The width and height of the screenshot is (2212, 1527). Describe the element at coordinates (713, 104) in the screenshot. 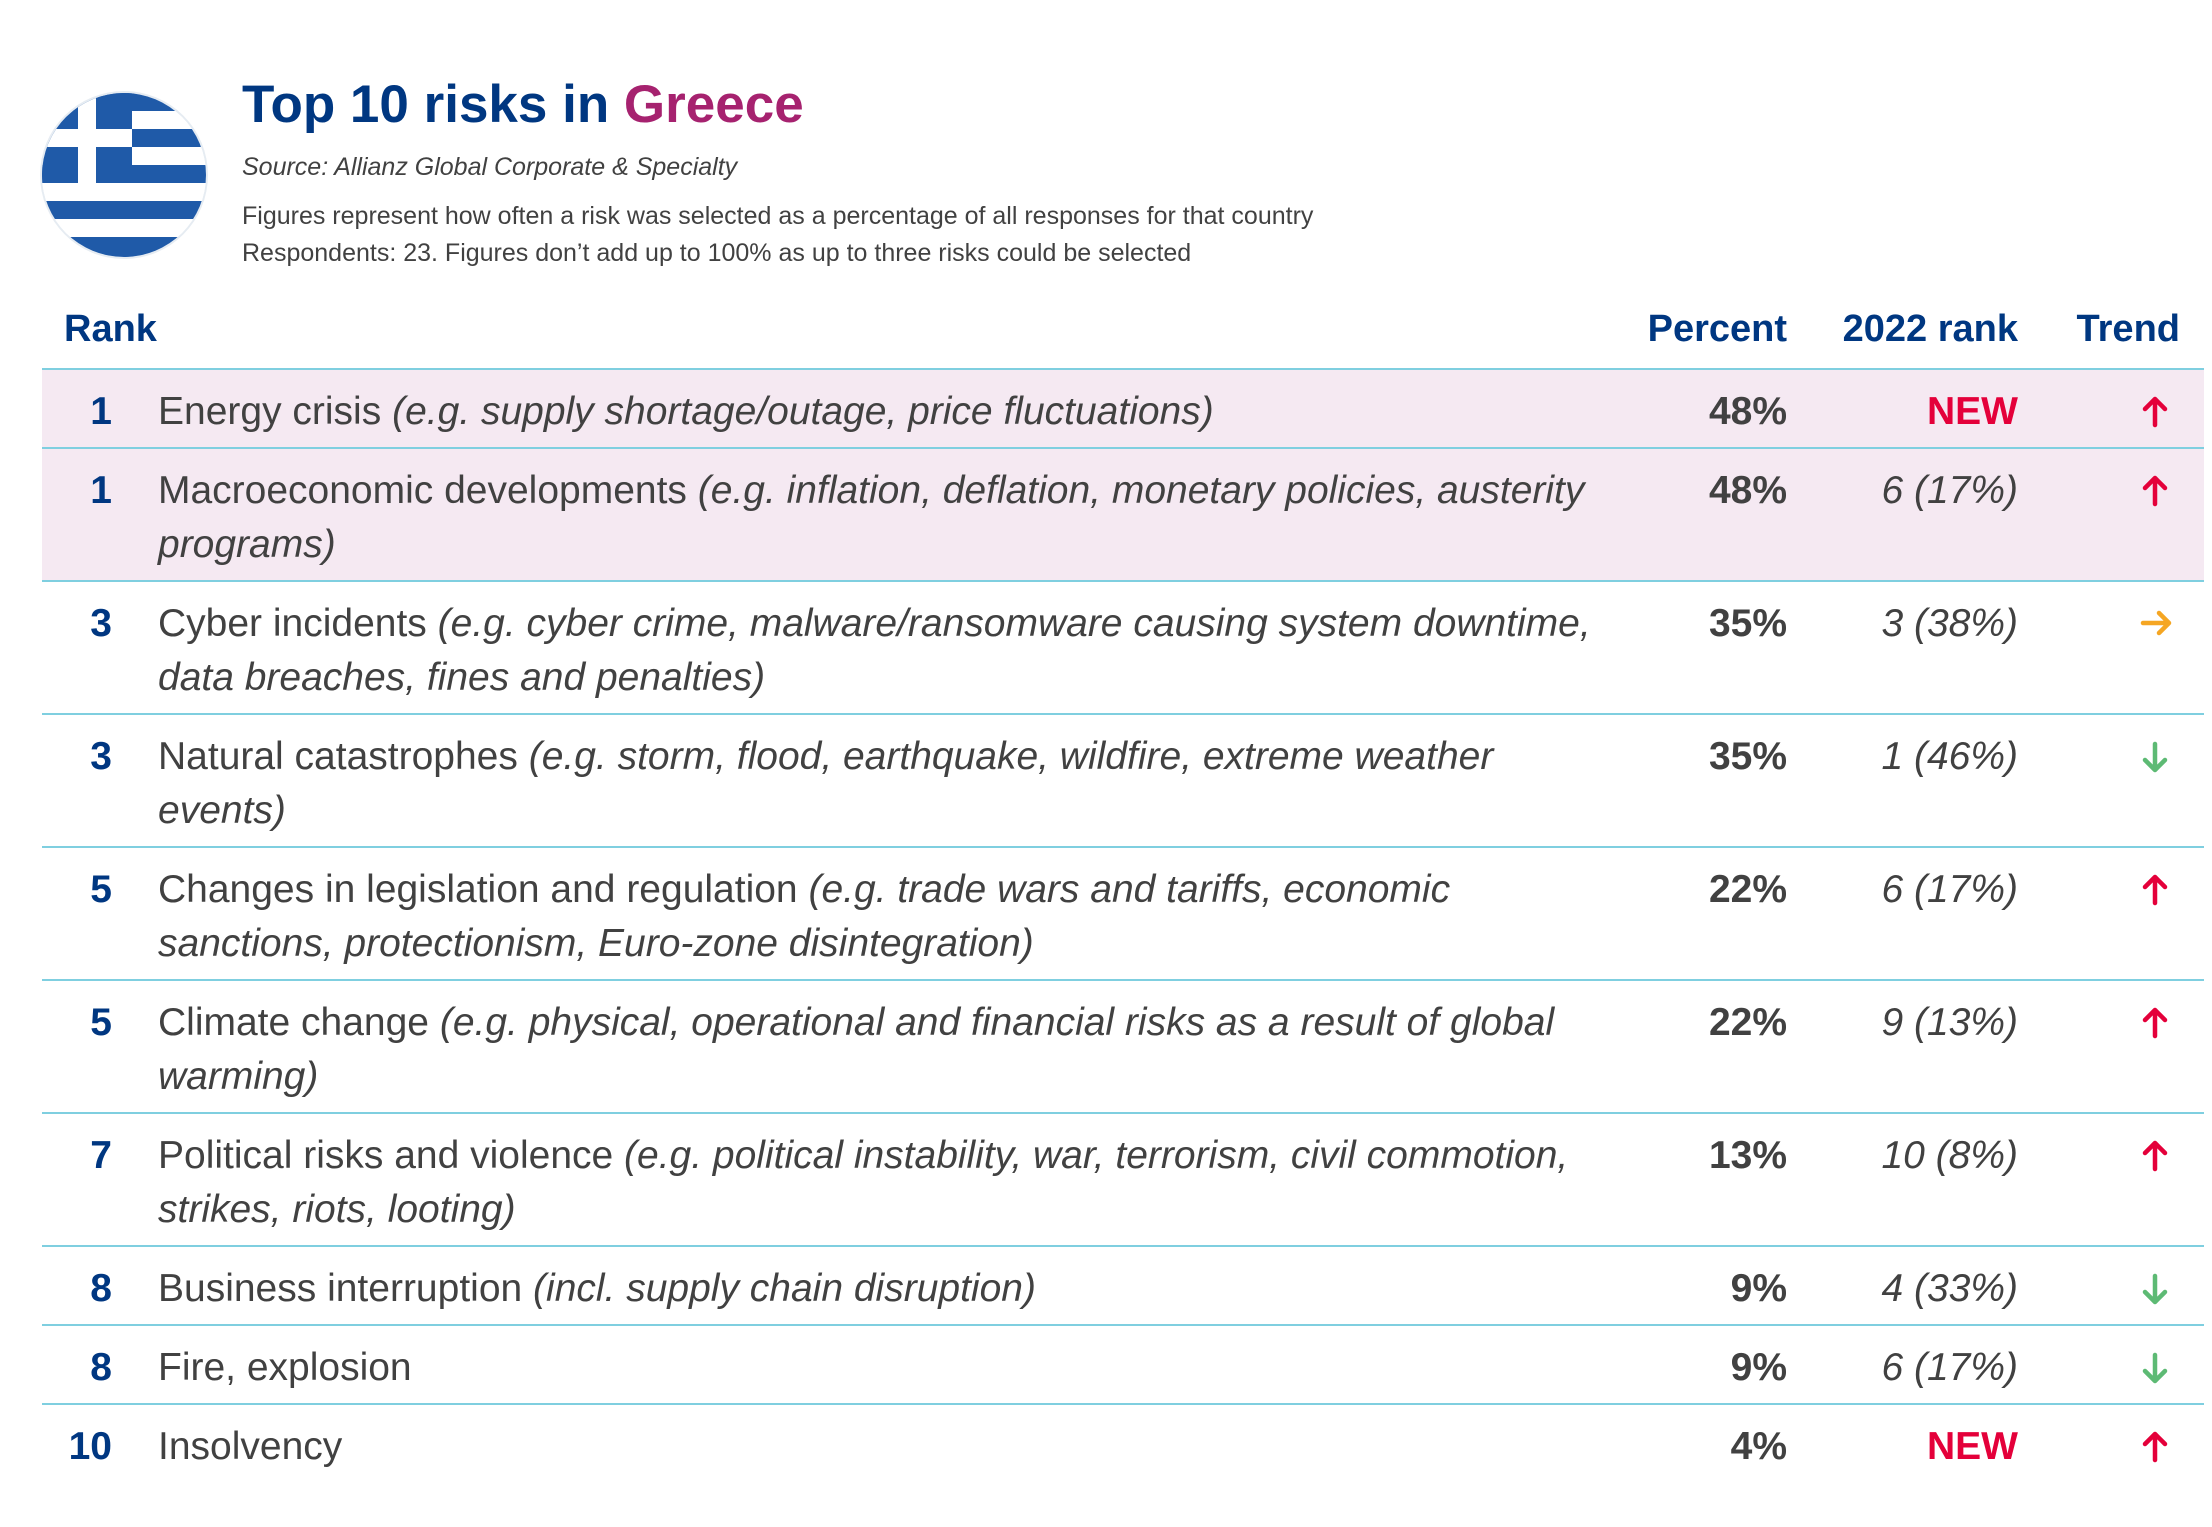

I see `title-country: Greece` at that location.